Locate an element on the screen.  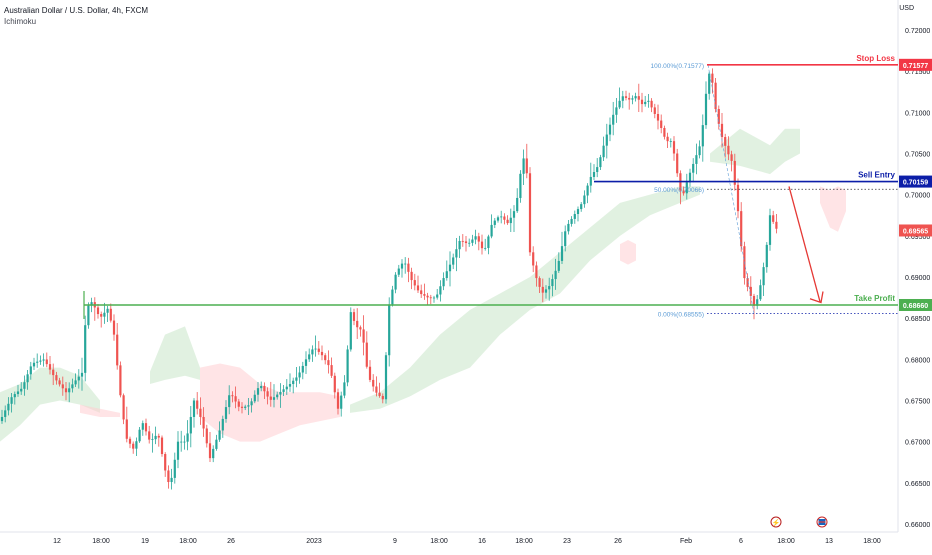
y-tick-label: 0.67500 is located at coordinates (917, 402).